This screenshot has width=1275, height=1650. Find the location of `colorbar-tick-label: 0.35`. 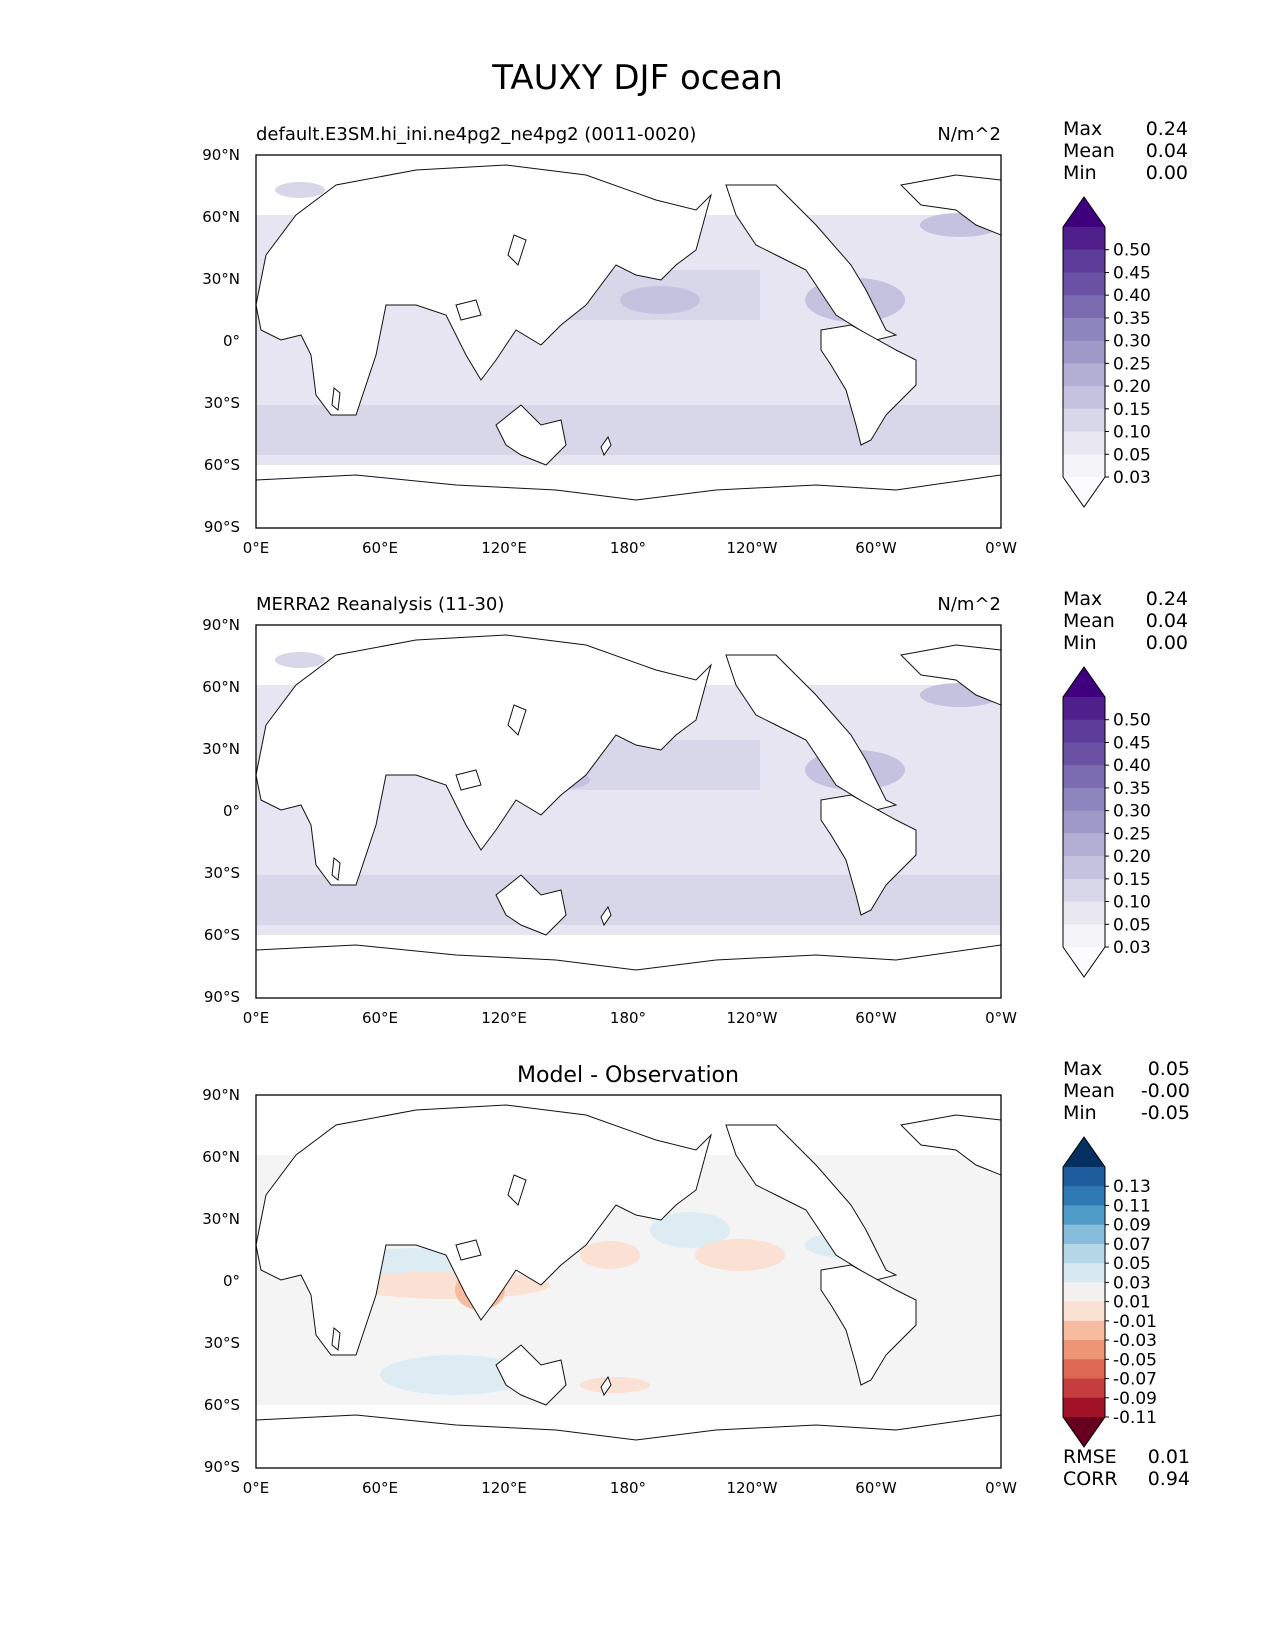

colorbar-tick-label: 0.35 is located at coordinates (1132, 789).